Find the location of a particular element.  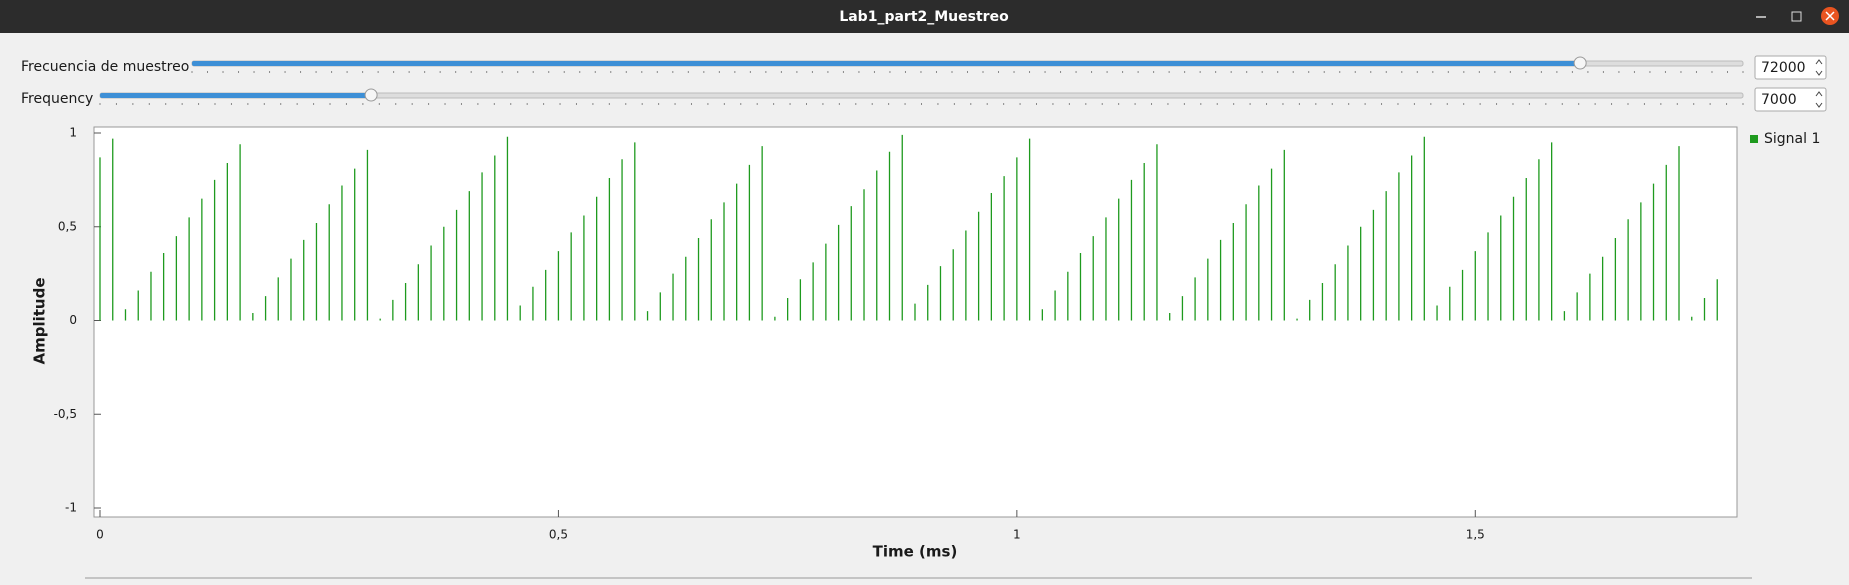

slider-label: Frecuencia de muestreo is located at coordinates (105, 67).